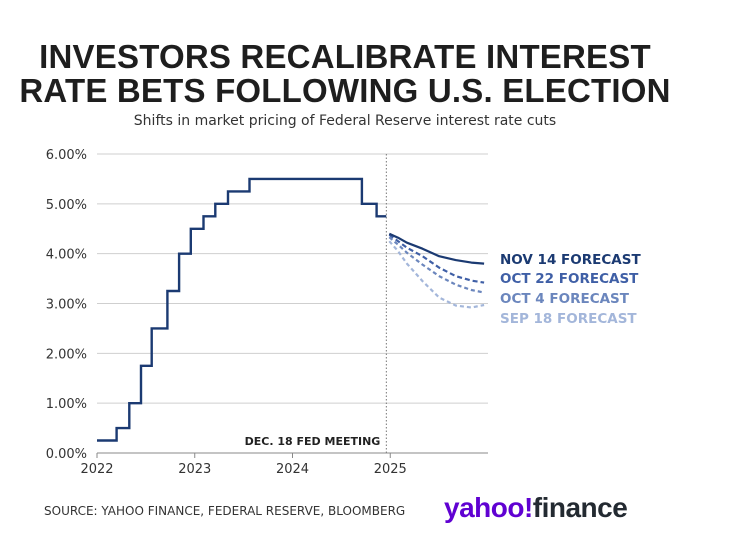 The height and width of the screenshot is (542, 734). Describe the element at coordinates (66, 354) in the screenshot. I see `y-tick-label: 2.00%` at that location.